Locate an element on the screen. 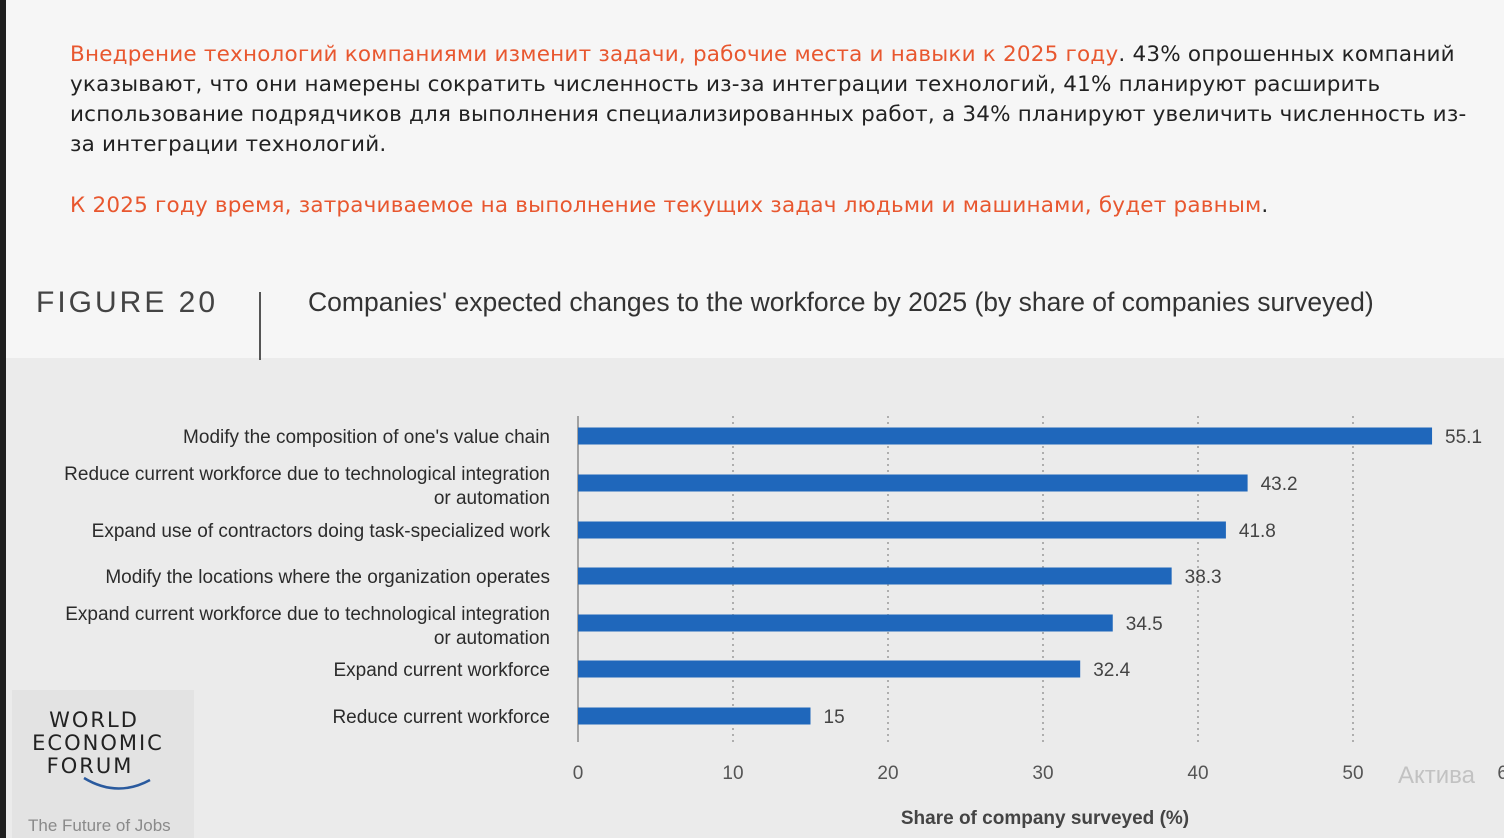 The height and width of the screenshot is (838, 1504). x-tick-label-20: 20 is located at coordinates (887, 773).